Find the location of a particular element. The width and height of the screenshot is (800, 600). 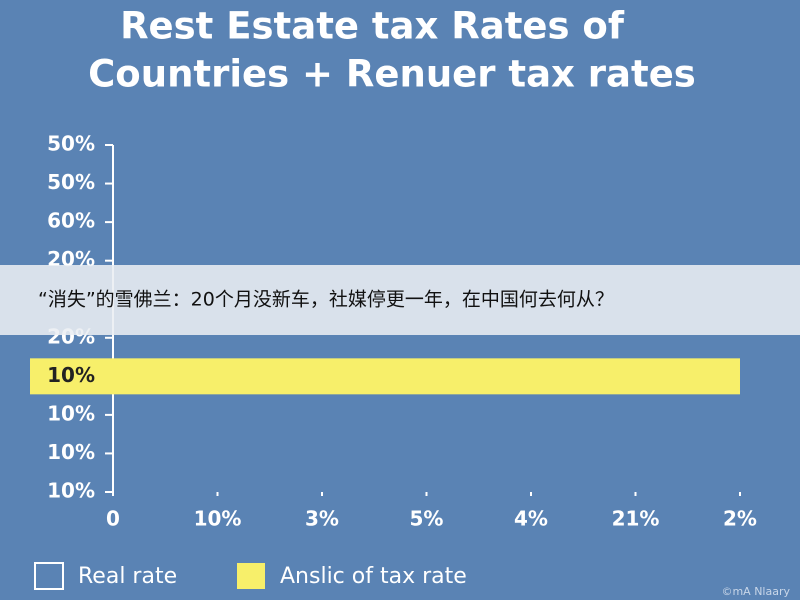

x-tick-label: 5% is located at coordinates (427, 519).